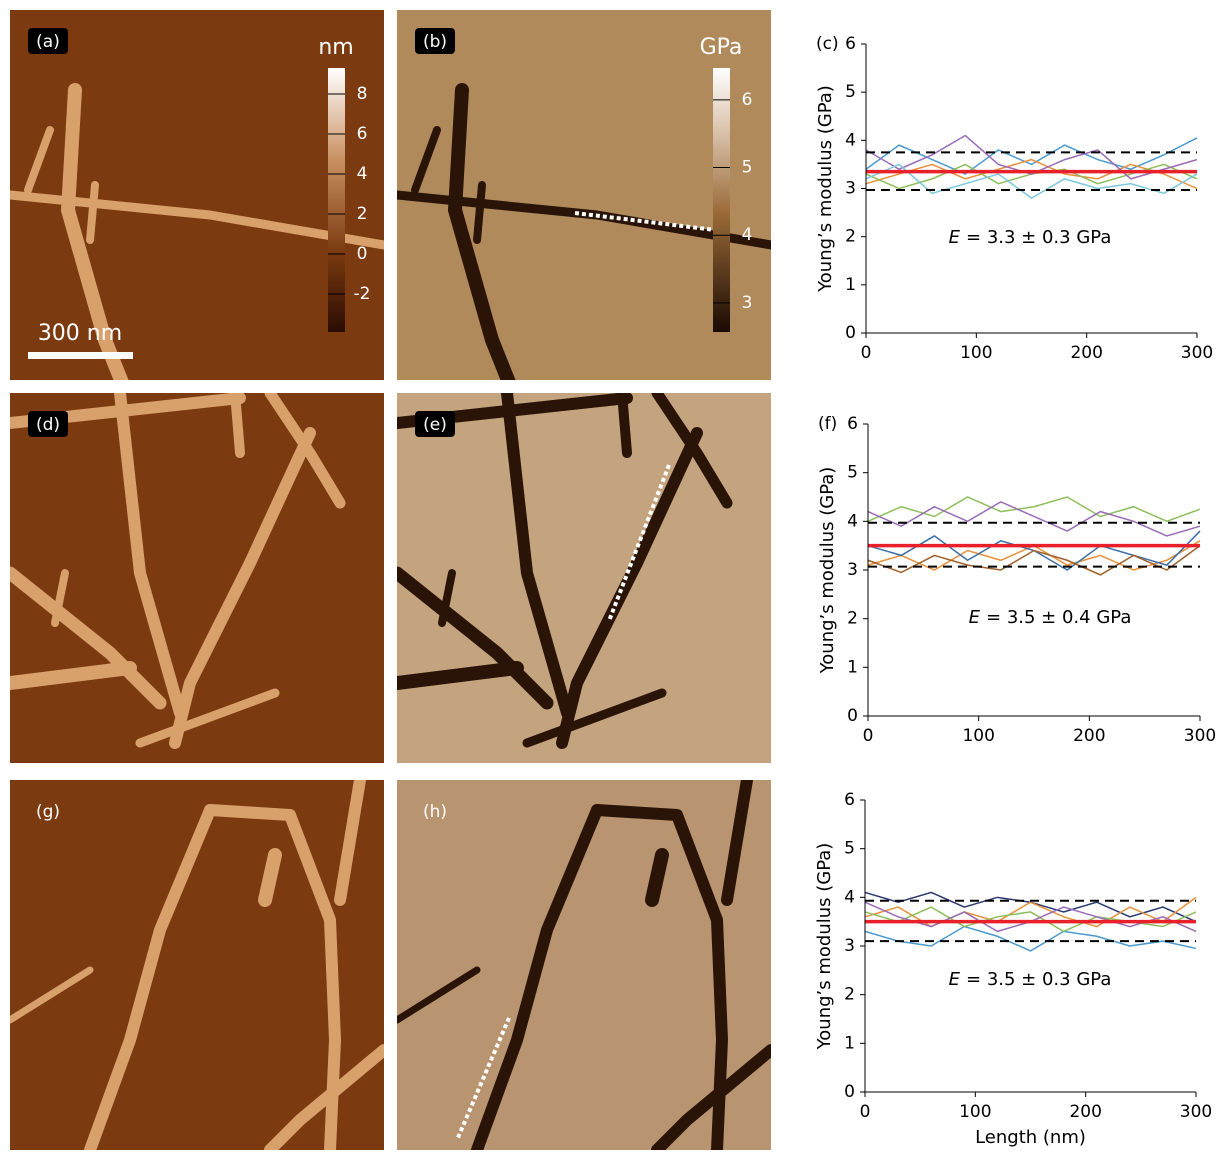 Image resolution: width=1219 pixels, height=1154 pixels. What do you see at coordinates (827, 44) in the screenshot?
I see `panel-label: (c)` at bounding box center [827, 44].